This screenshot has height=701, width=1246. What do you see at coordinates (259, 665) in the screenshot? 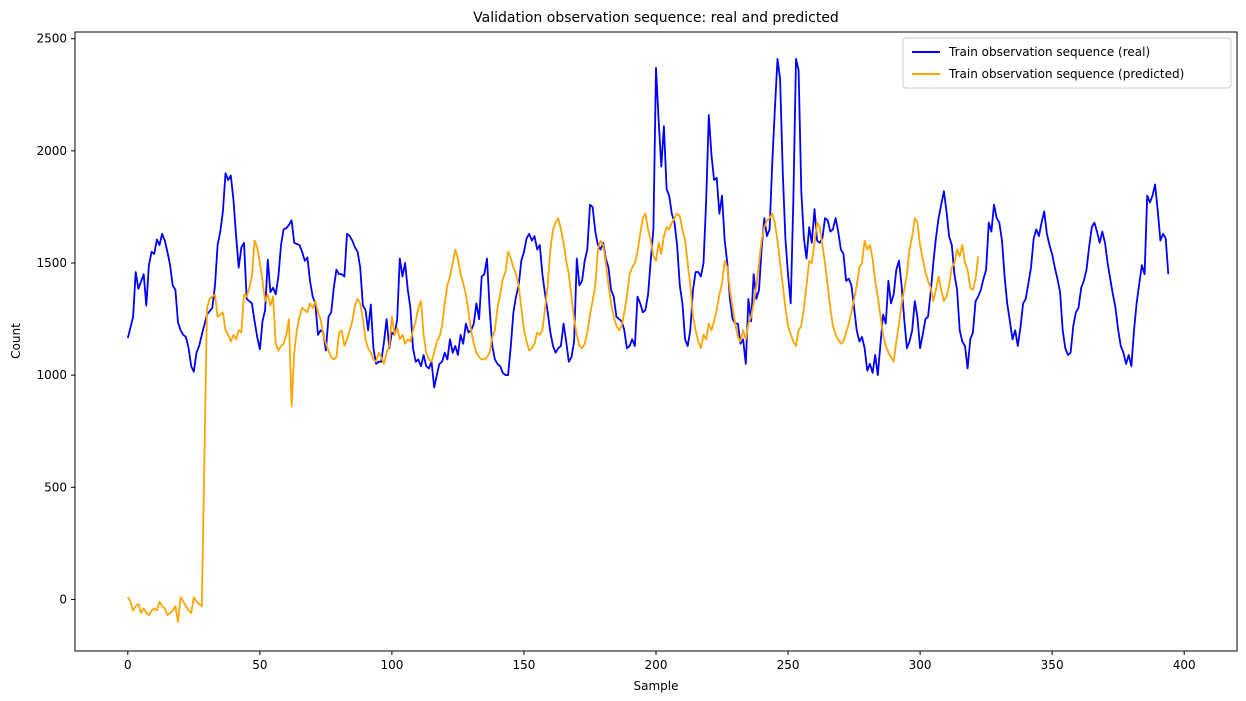
I see `x-tick-label: 50` at bounding box center [259, 665].